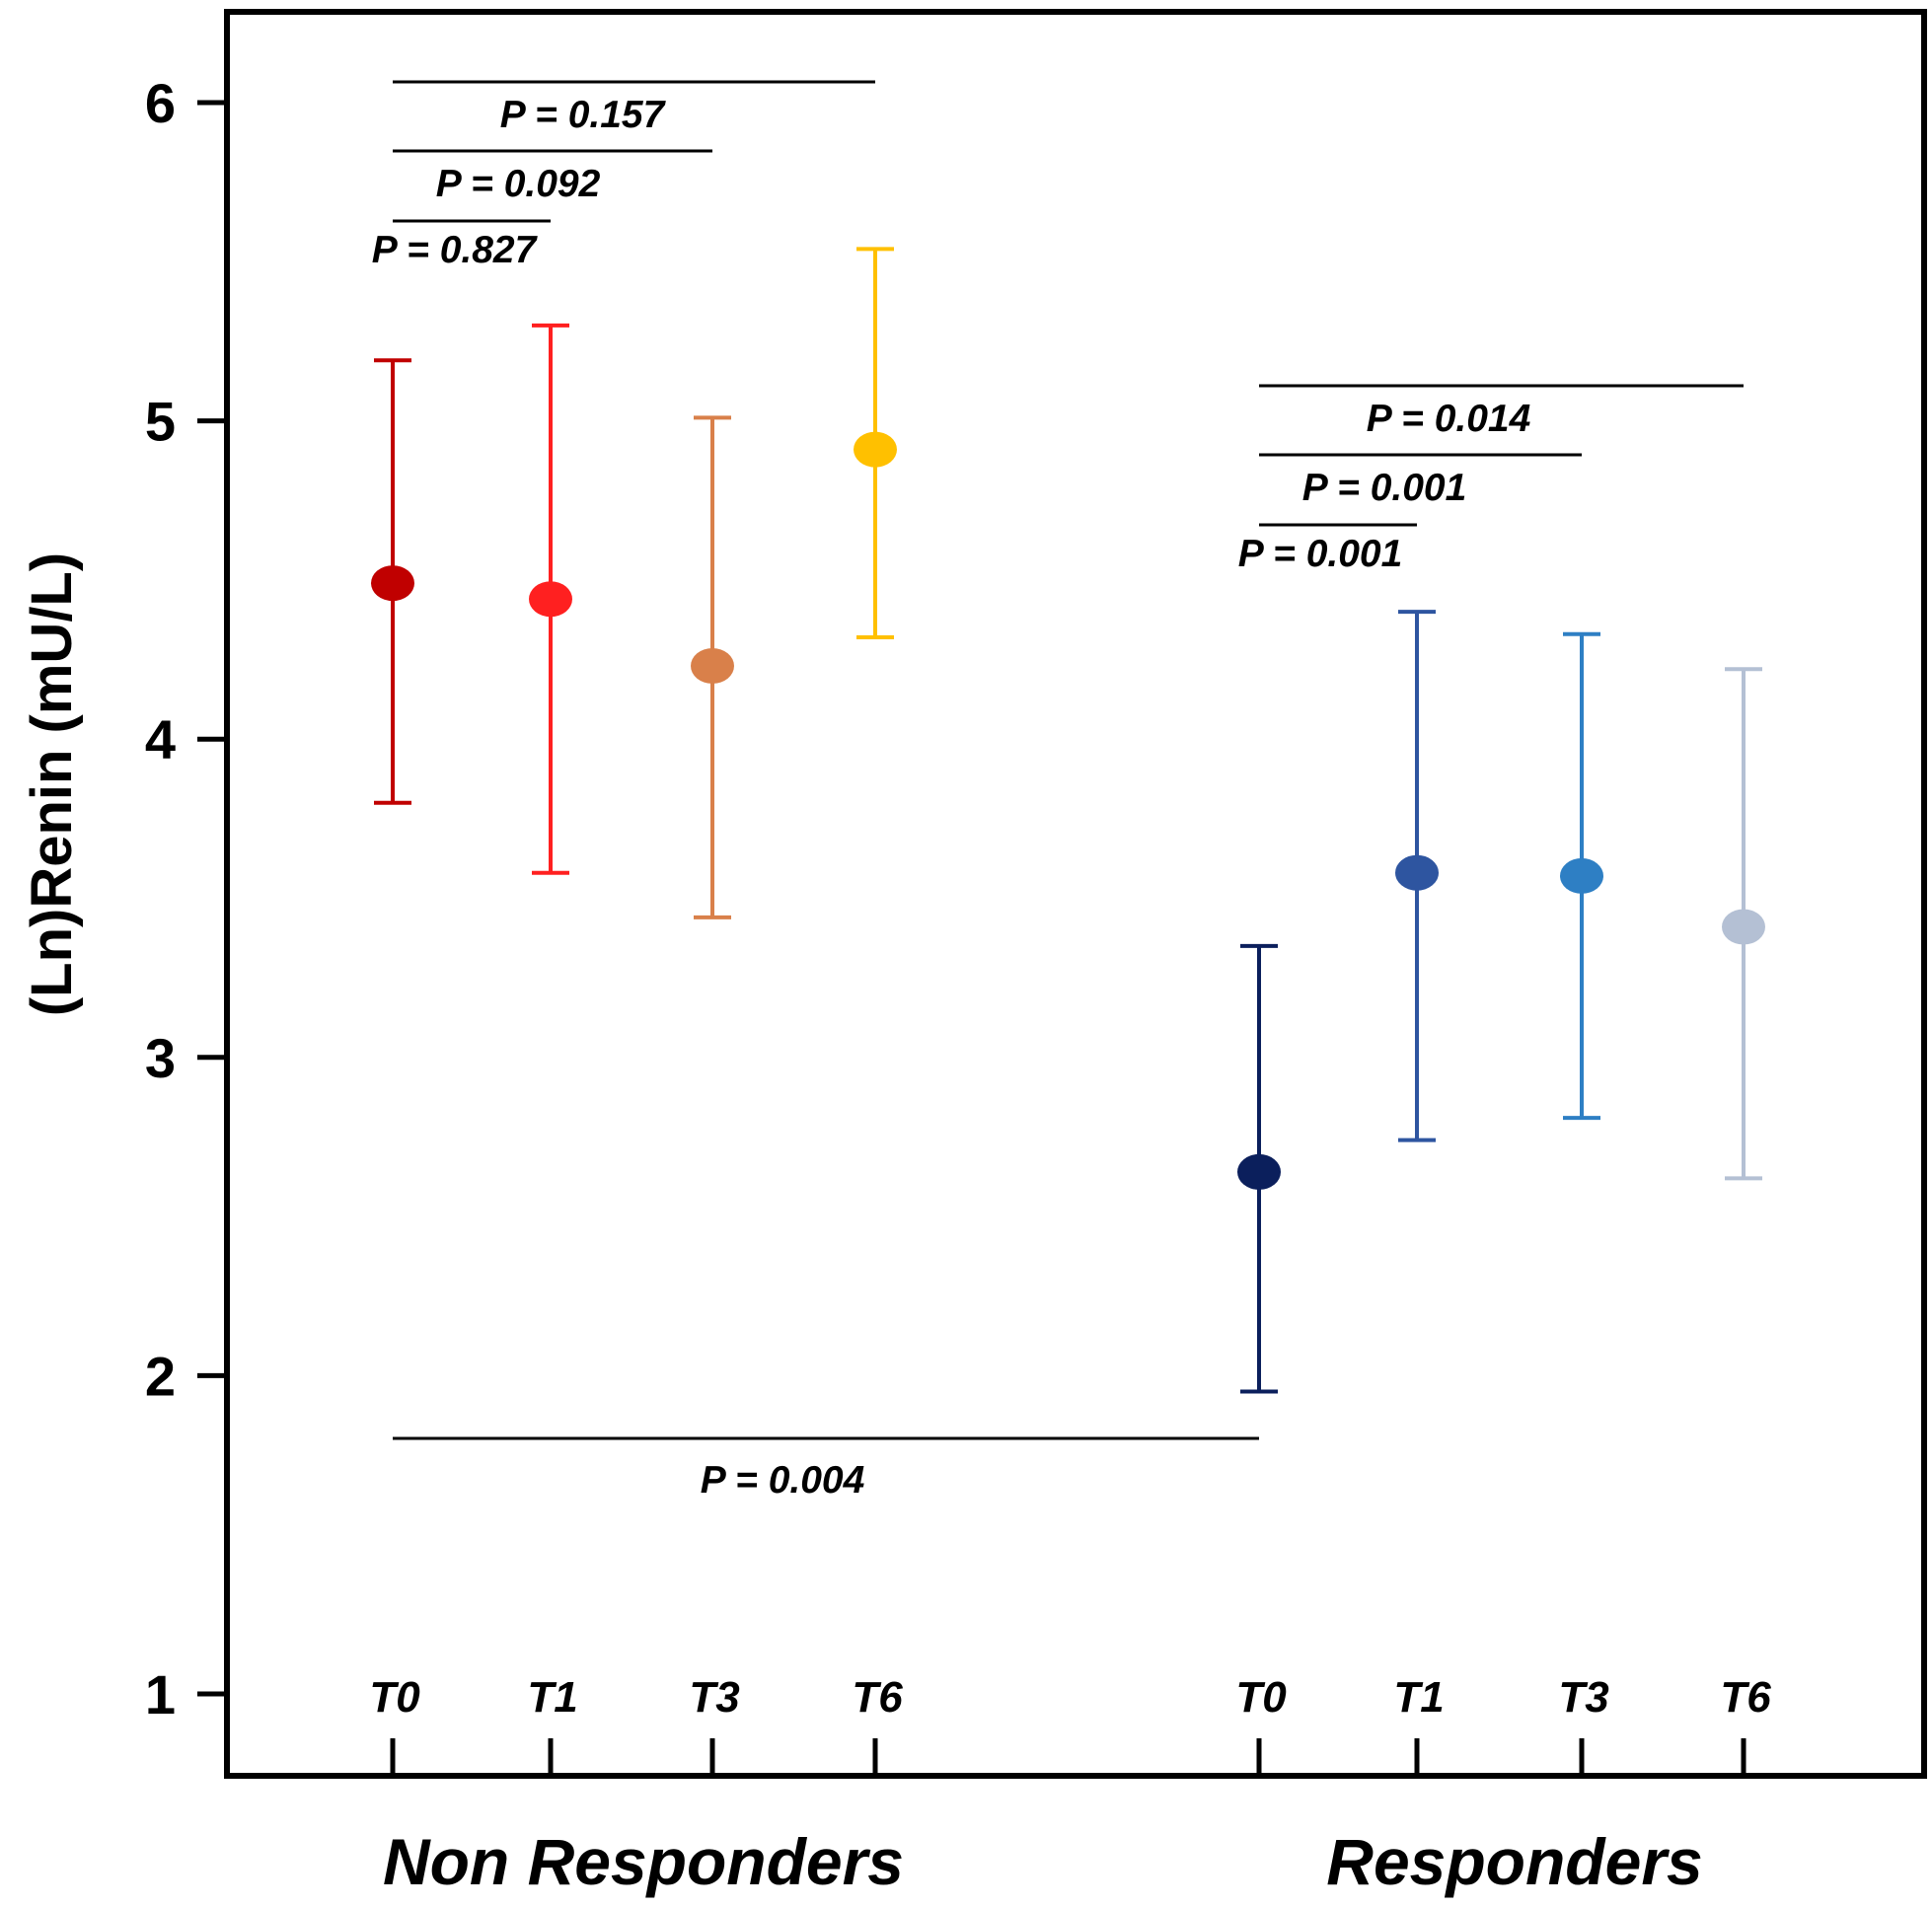  I want to click on y-axis-label: (Ln)Renin (mU/L), so click(52, 784).